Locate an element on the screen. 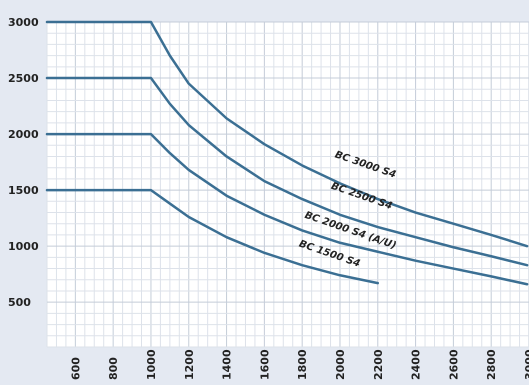 The width and height of the screenshot is (529, 385). x-tick-label: 800 is located at coordinates (113, 368).